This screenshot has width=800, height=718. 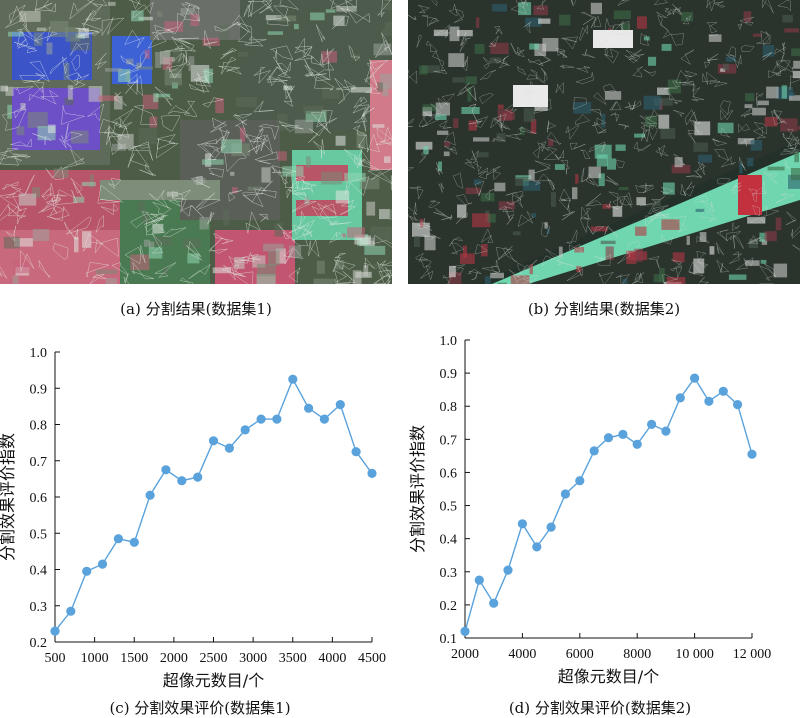 What do you see at coordinates (449, 407) in the screenshot?
I see `chart2-y-tick-label: 0.8` at bounding box center [449, 407].